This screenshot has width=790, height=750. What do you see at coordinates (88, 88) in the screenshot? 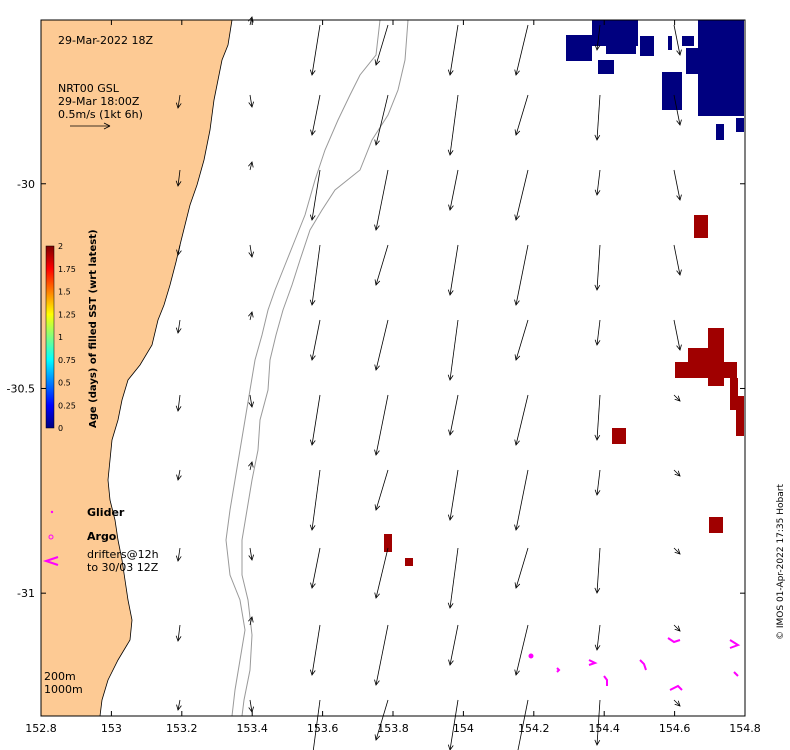
I see `current-legend-line1: NRT00 GSL` at bounding box center [88, 88].